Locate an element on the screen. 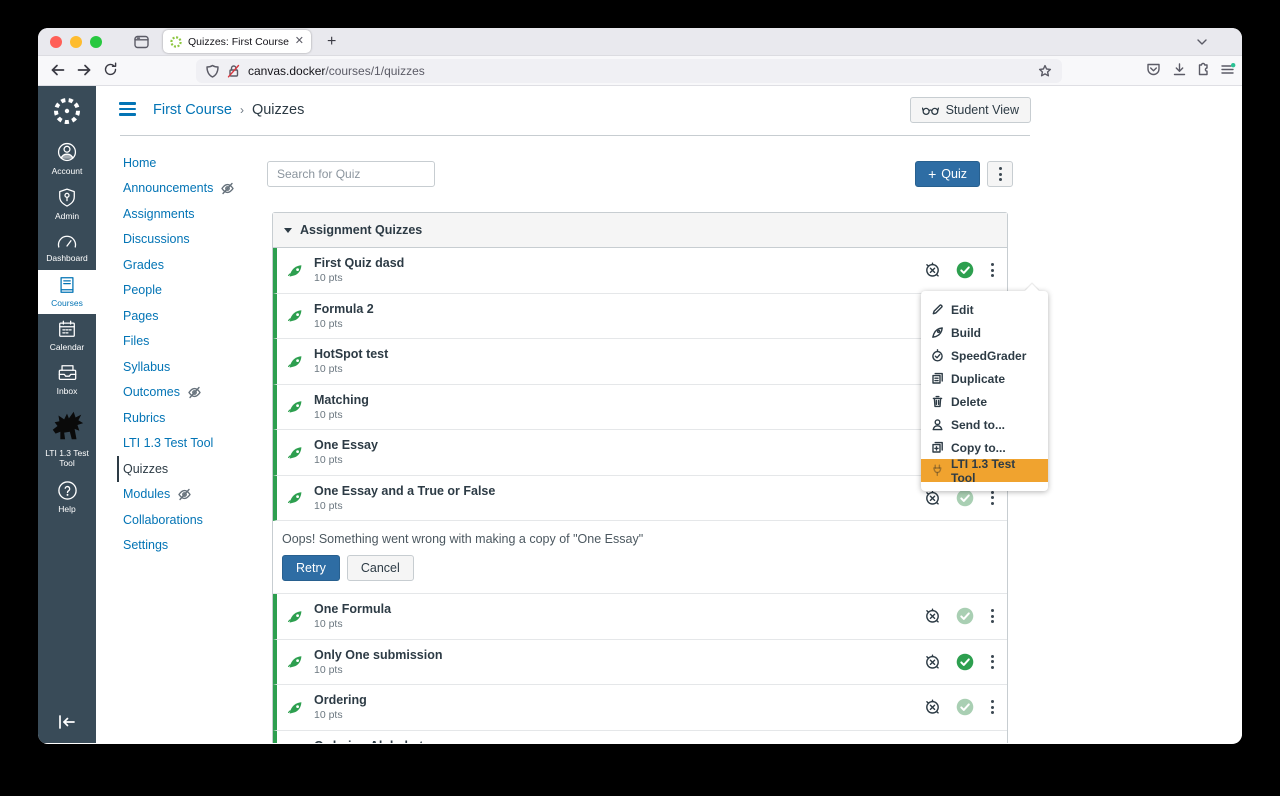  quiz-title: Formula 2 is located at coordinates (344, 308).